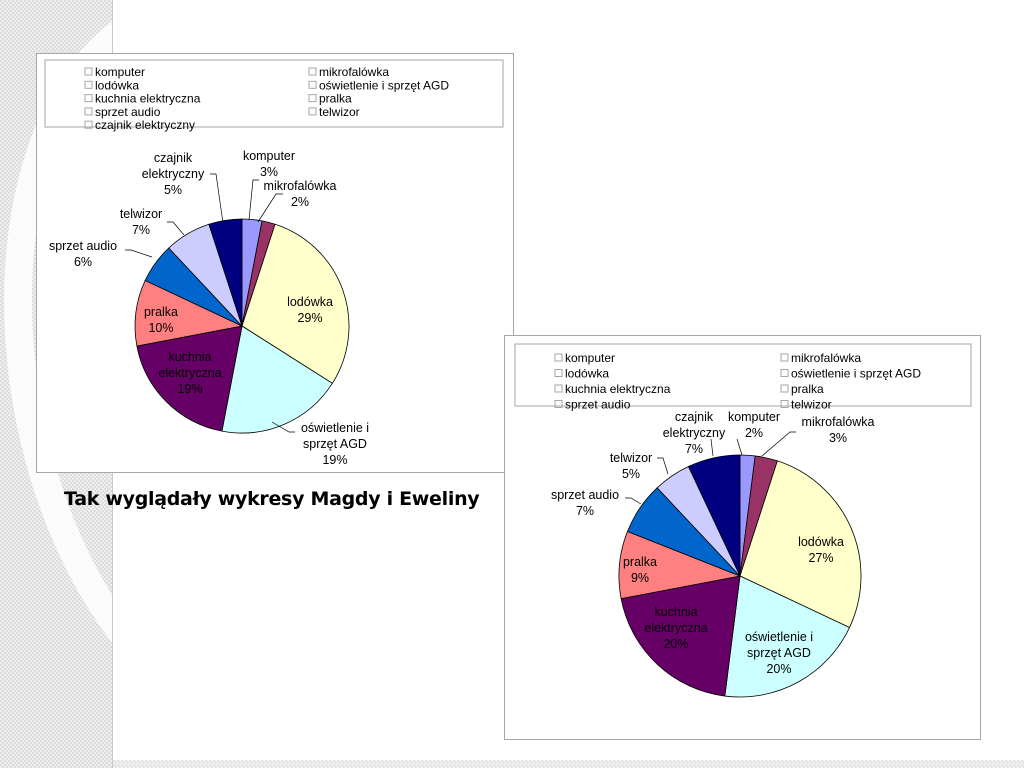  I want to click on data-label-telwizor: telwizor 7%, so click(141, 222).